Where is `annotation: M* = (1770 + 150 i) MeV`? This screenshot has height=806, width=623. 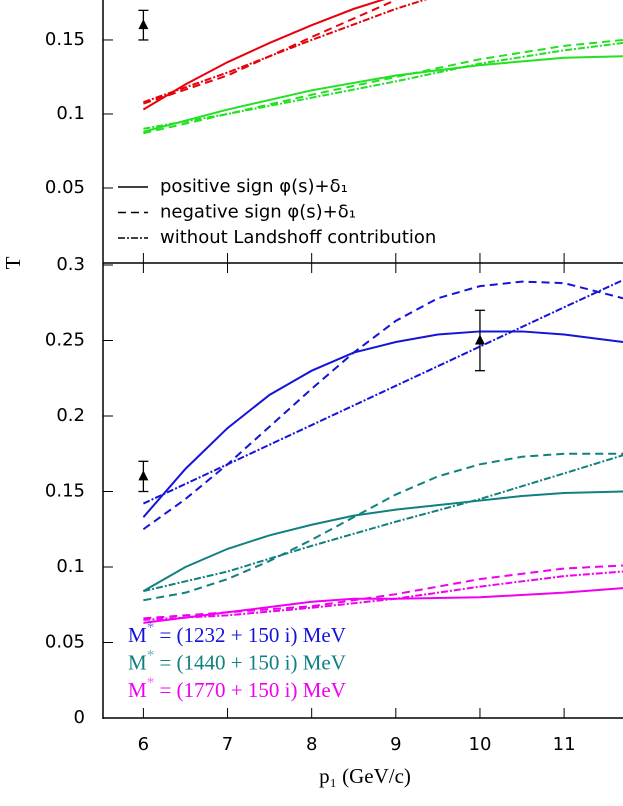 annotation: M* = (1770 + 150 i) MeV is located at coordinates (237, 688).